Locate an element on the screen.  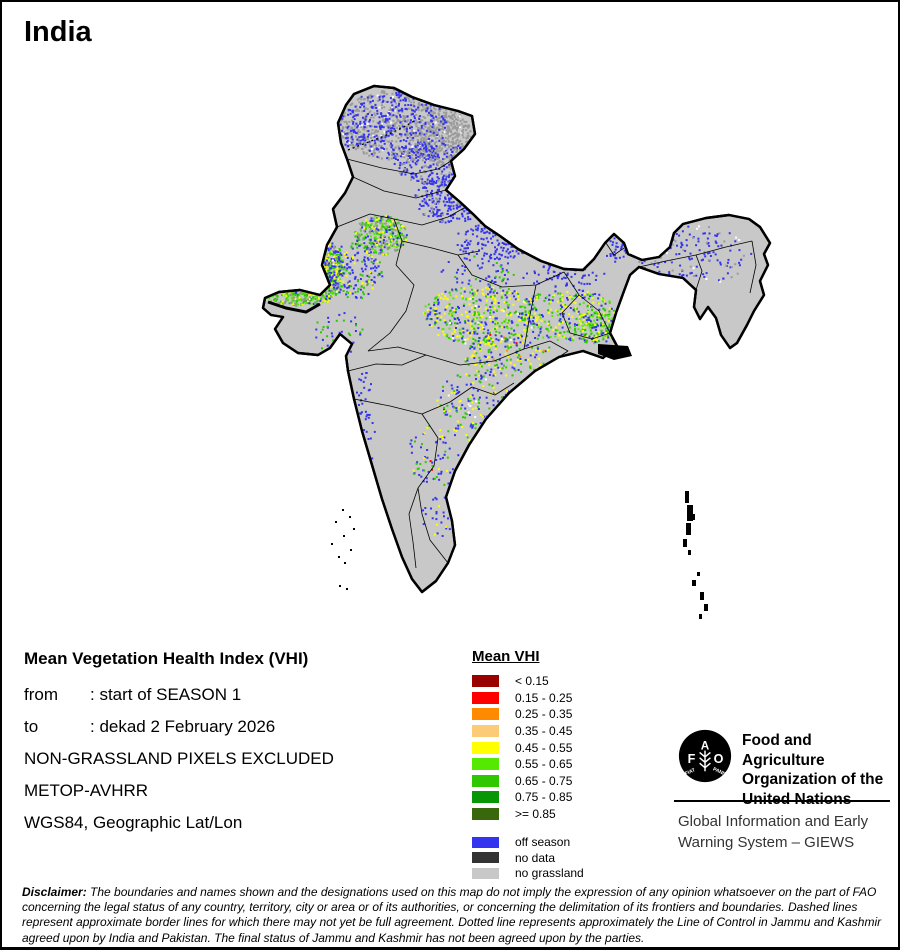
legend-item-label: 0.45 - 0.55 is located at coordinates (544, 747).